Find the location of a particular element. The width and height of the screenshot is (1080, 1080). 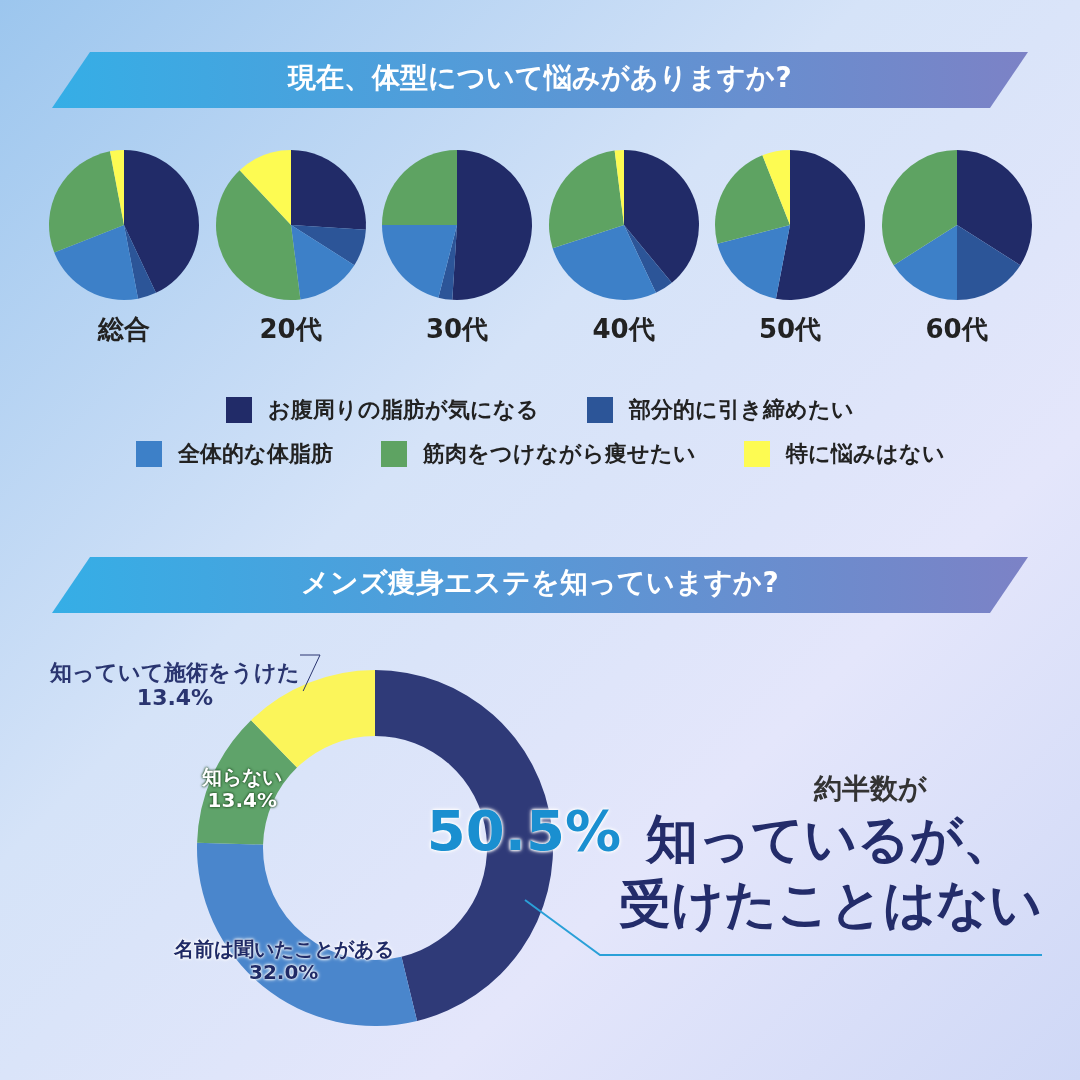

text: 受けたことはない is located at coordinates (830, 904).